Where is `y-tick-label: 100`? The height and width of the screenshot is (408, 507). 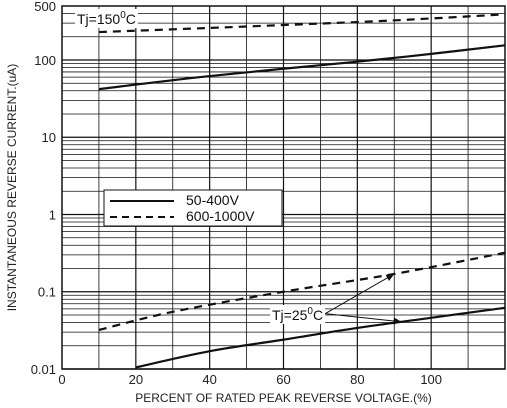
y-tick-label: 100 is located at coordinates (45, 60).